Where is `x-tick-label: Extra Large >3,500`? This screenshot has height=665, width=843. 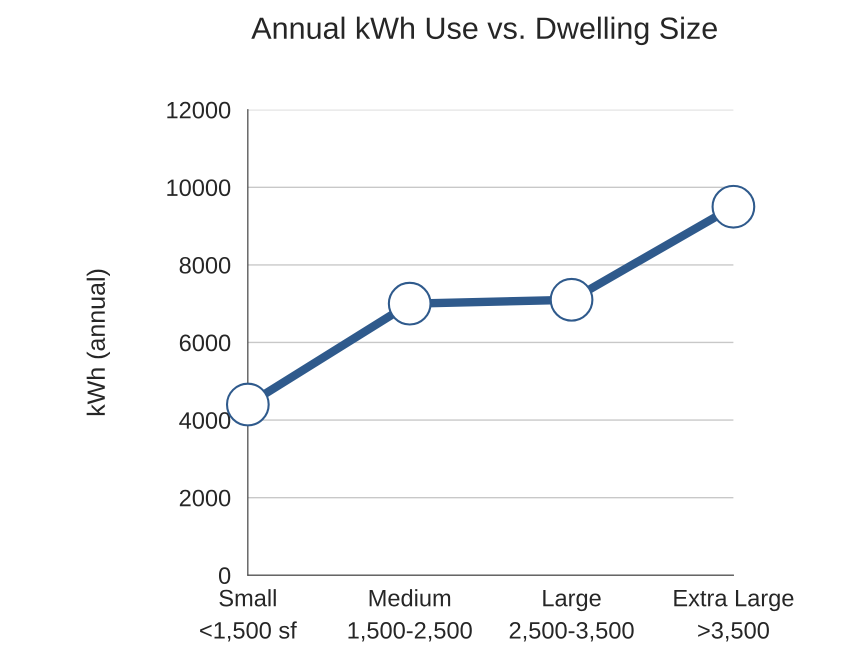
x-tick-label: Extra Large >3,500 is located at coordinates (734, 616).